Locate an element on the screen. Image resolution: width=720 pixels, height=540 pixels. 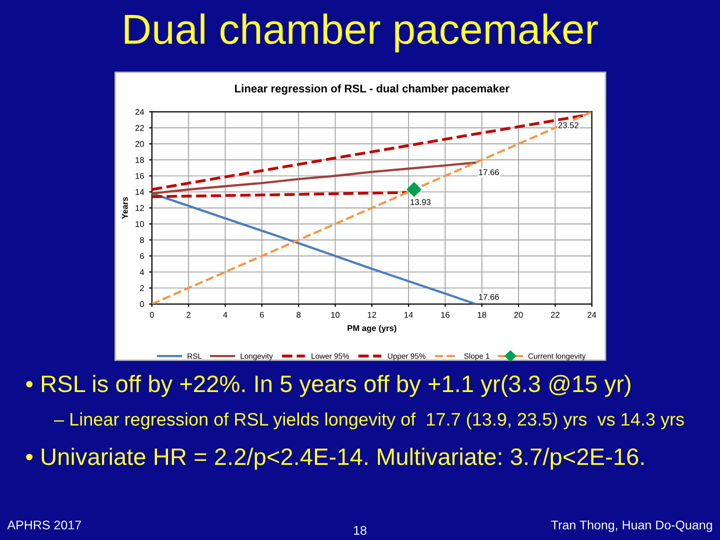
x-tick-label: 14 is located at coordinates (408, 315).